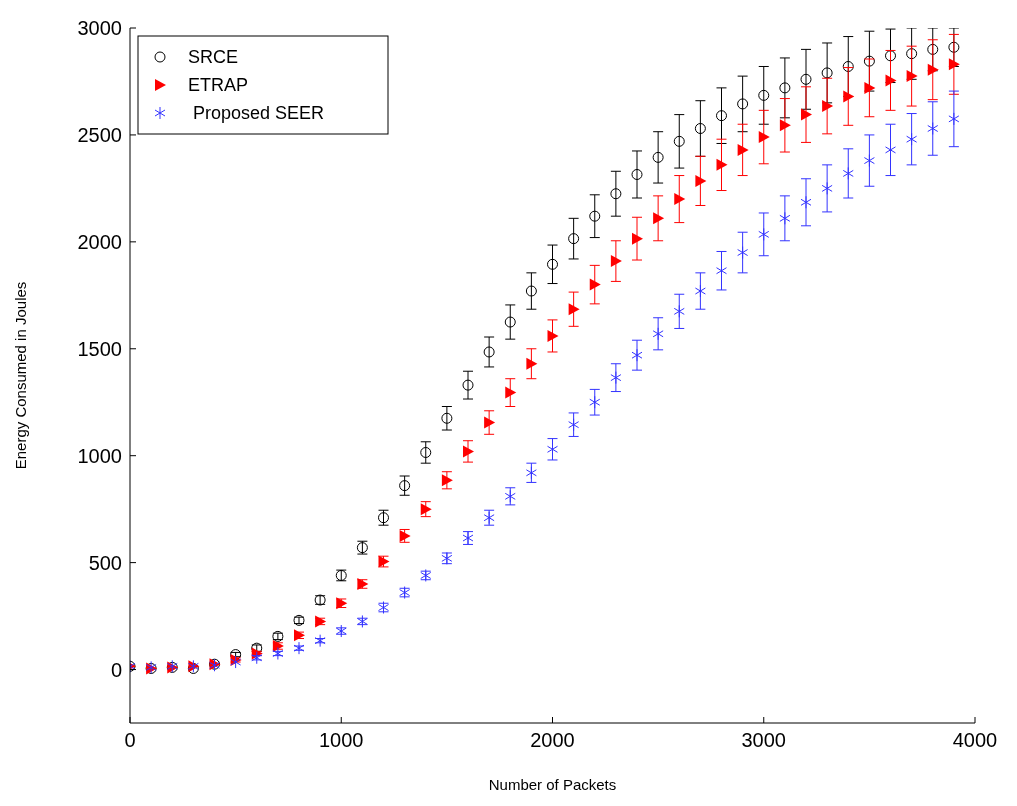  Describe the element at coordinates (99, 134) in the screenshot. I see `y-tick-label: 2500` at that location.